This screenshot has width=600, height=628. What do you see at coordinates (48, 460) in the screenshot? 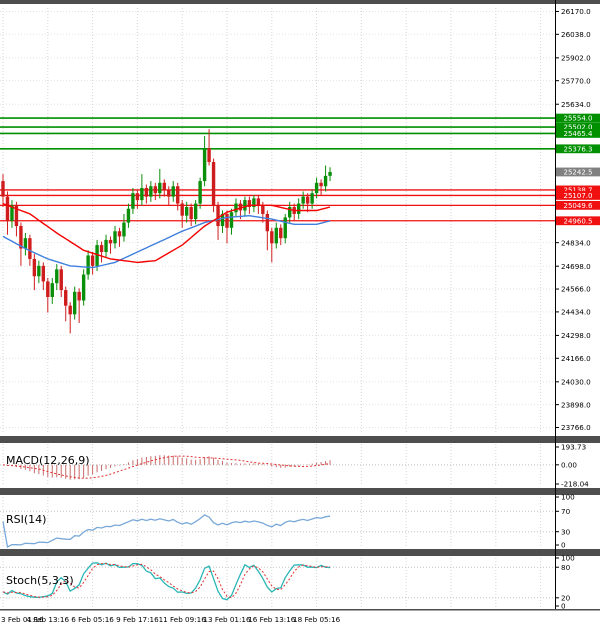
I see `macd-panel-label: MACD(12,26,9)` at bounding box center [48, 460].